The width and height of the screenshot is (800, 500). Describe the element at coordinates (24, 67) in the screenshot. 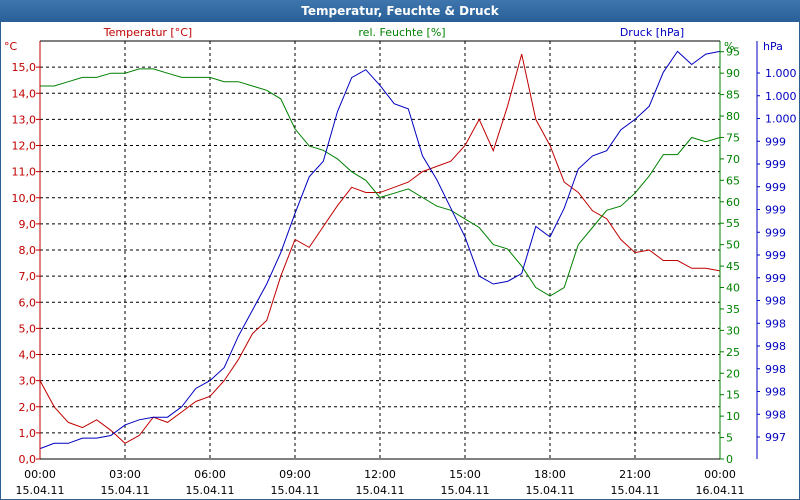

I see `temp-tick-label: 15,0` at that location.